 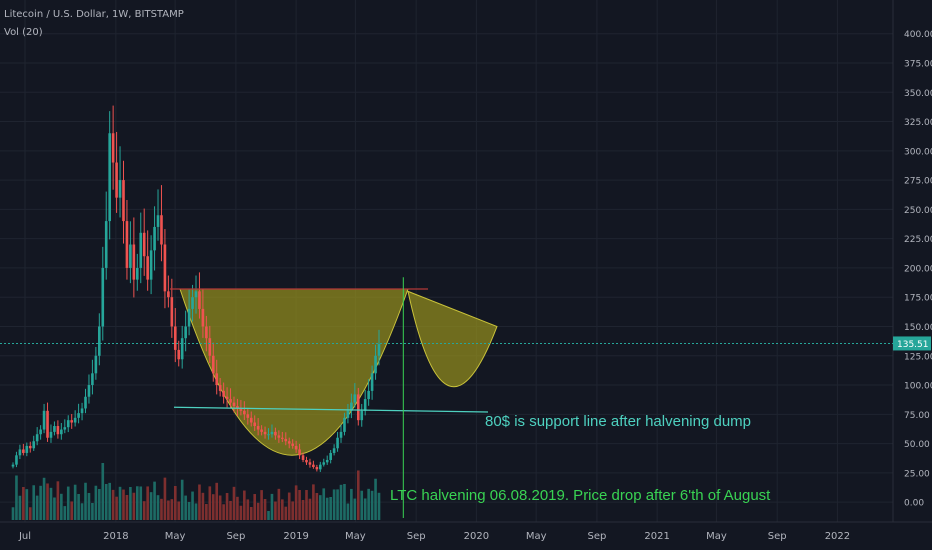 I want to click on x-tick-label: 2020, so click(x=476, y=536).